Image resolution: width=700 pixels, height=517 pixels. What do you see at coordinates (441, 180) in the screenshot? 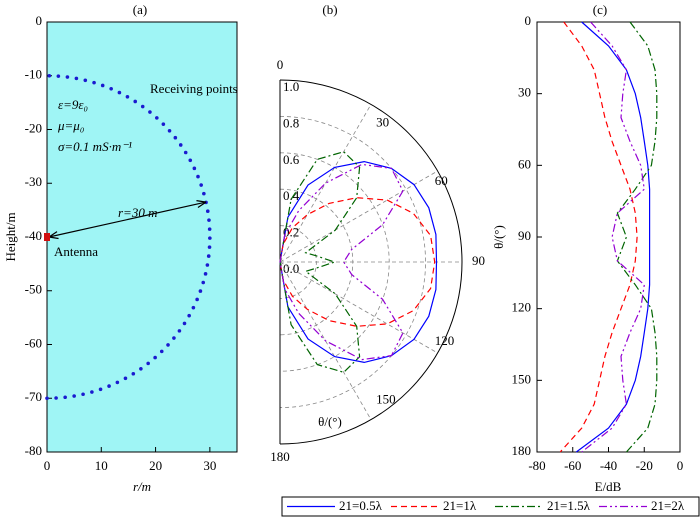
I see `theta-tick-label: 60` at bounding box center [441, 180].